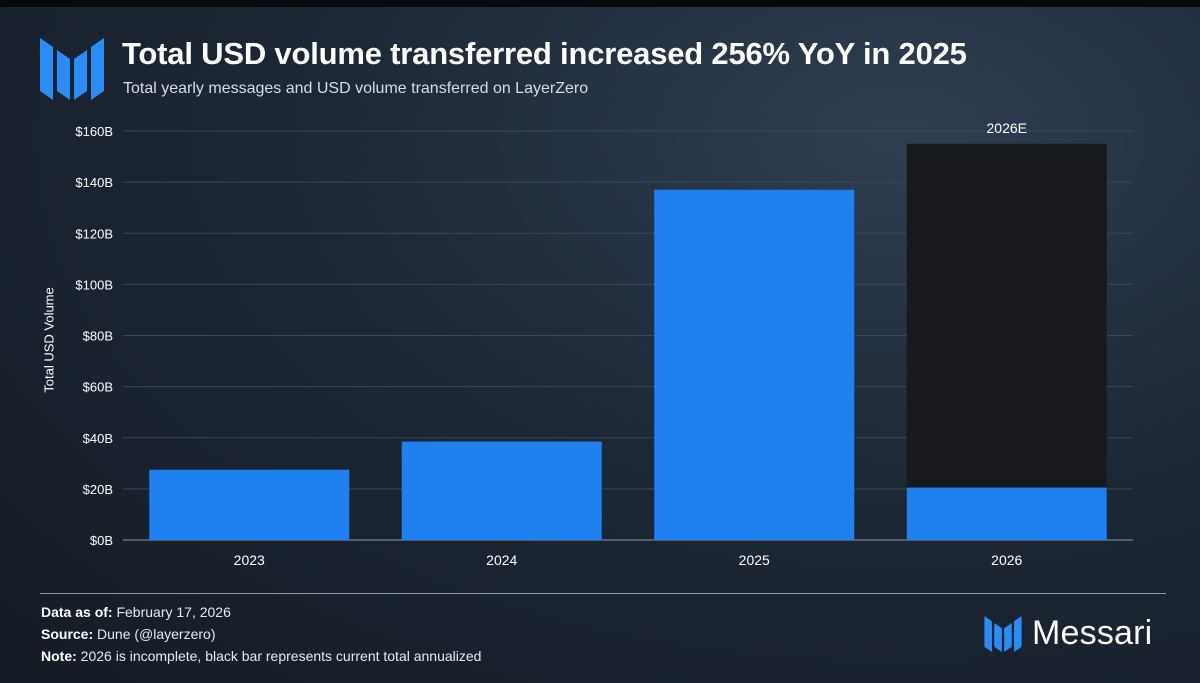  I want to click on messari-brand: Messari, so click(1068, 633).